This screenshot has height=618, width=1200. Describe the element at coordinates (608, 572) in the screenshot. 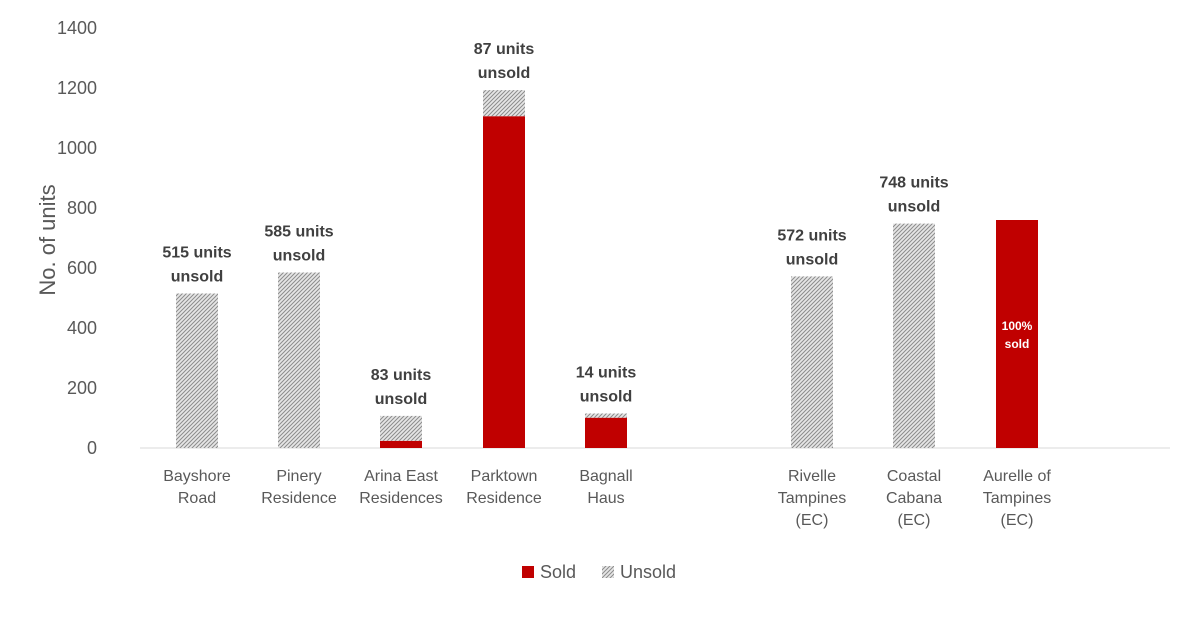

I see `legend-swatch-unsold` at that location.